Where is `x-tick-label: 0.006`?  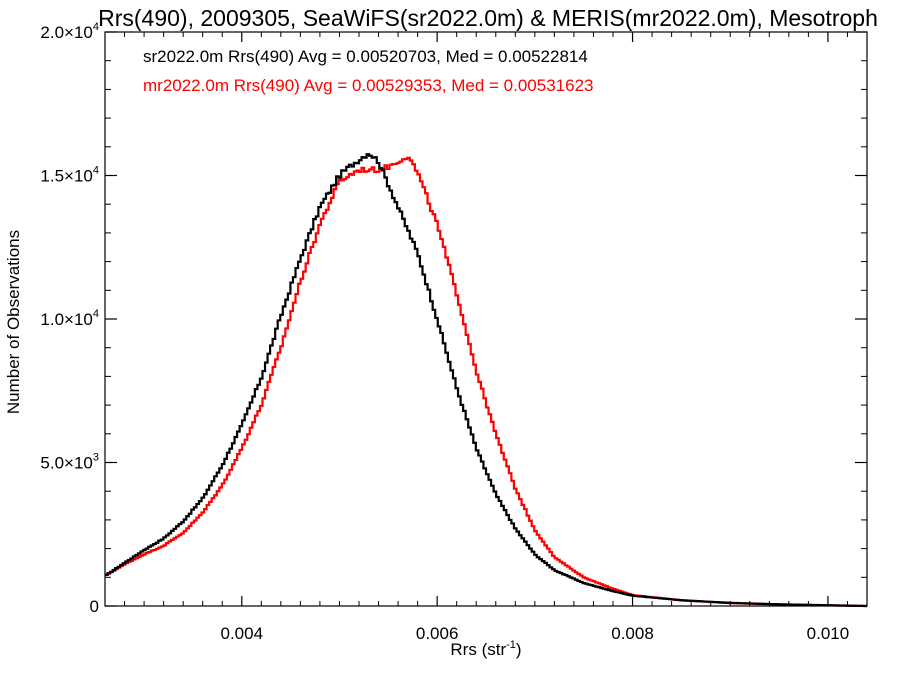
x-tick-label: 0.006 is located at coordinates (437, 633).